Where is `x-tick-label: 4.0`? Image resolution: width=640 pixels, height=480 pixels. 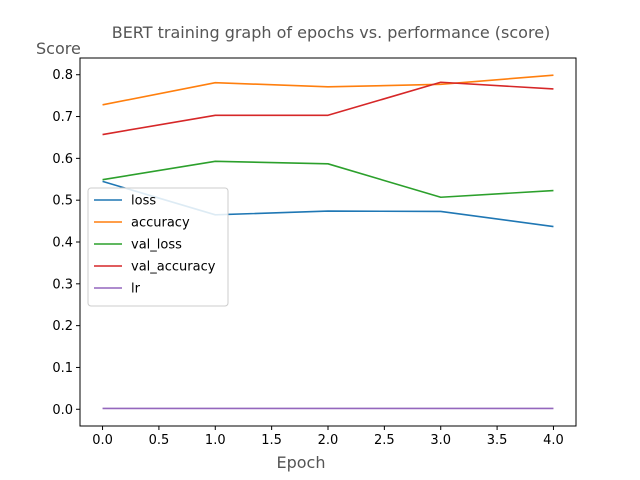
x-tick-label: 4.0 is located at coordinates (553, 440).